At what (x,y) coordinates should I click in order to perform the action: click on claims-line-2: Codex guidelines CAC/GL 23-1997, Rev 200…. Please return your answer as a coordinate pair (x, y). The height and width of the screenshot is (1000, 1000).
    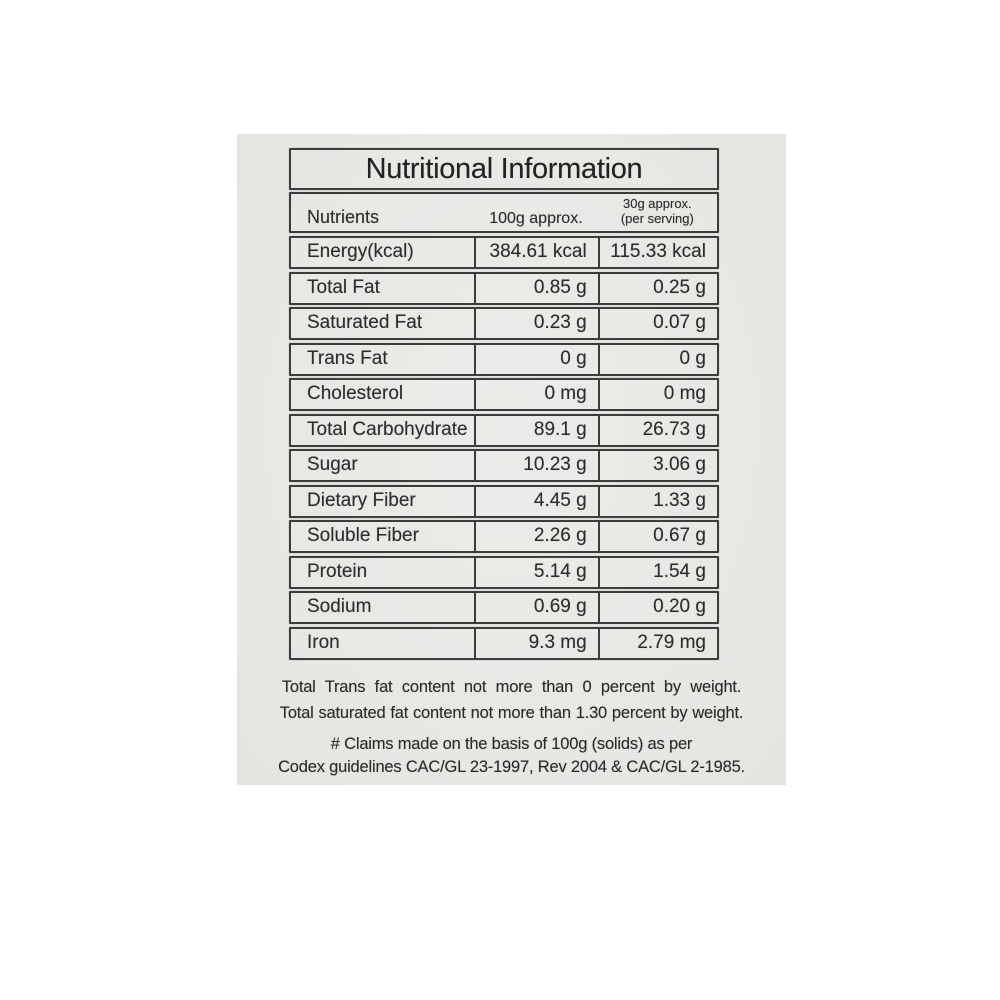
    Looking at the image, I should click on (511, 767).